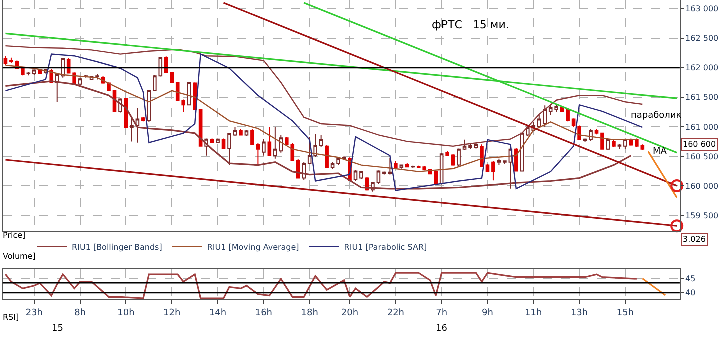 The image size is (720, 349). What do you see at coordinates (625, 313) in the screenshot?
I see `x-tick-label: 15h` at bounding box center [625, 313].